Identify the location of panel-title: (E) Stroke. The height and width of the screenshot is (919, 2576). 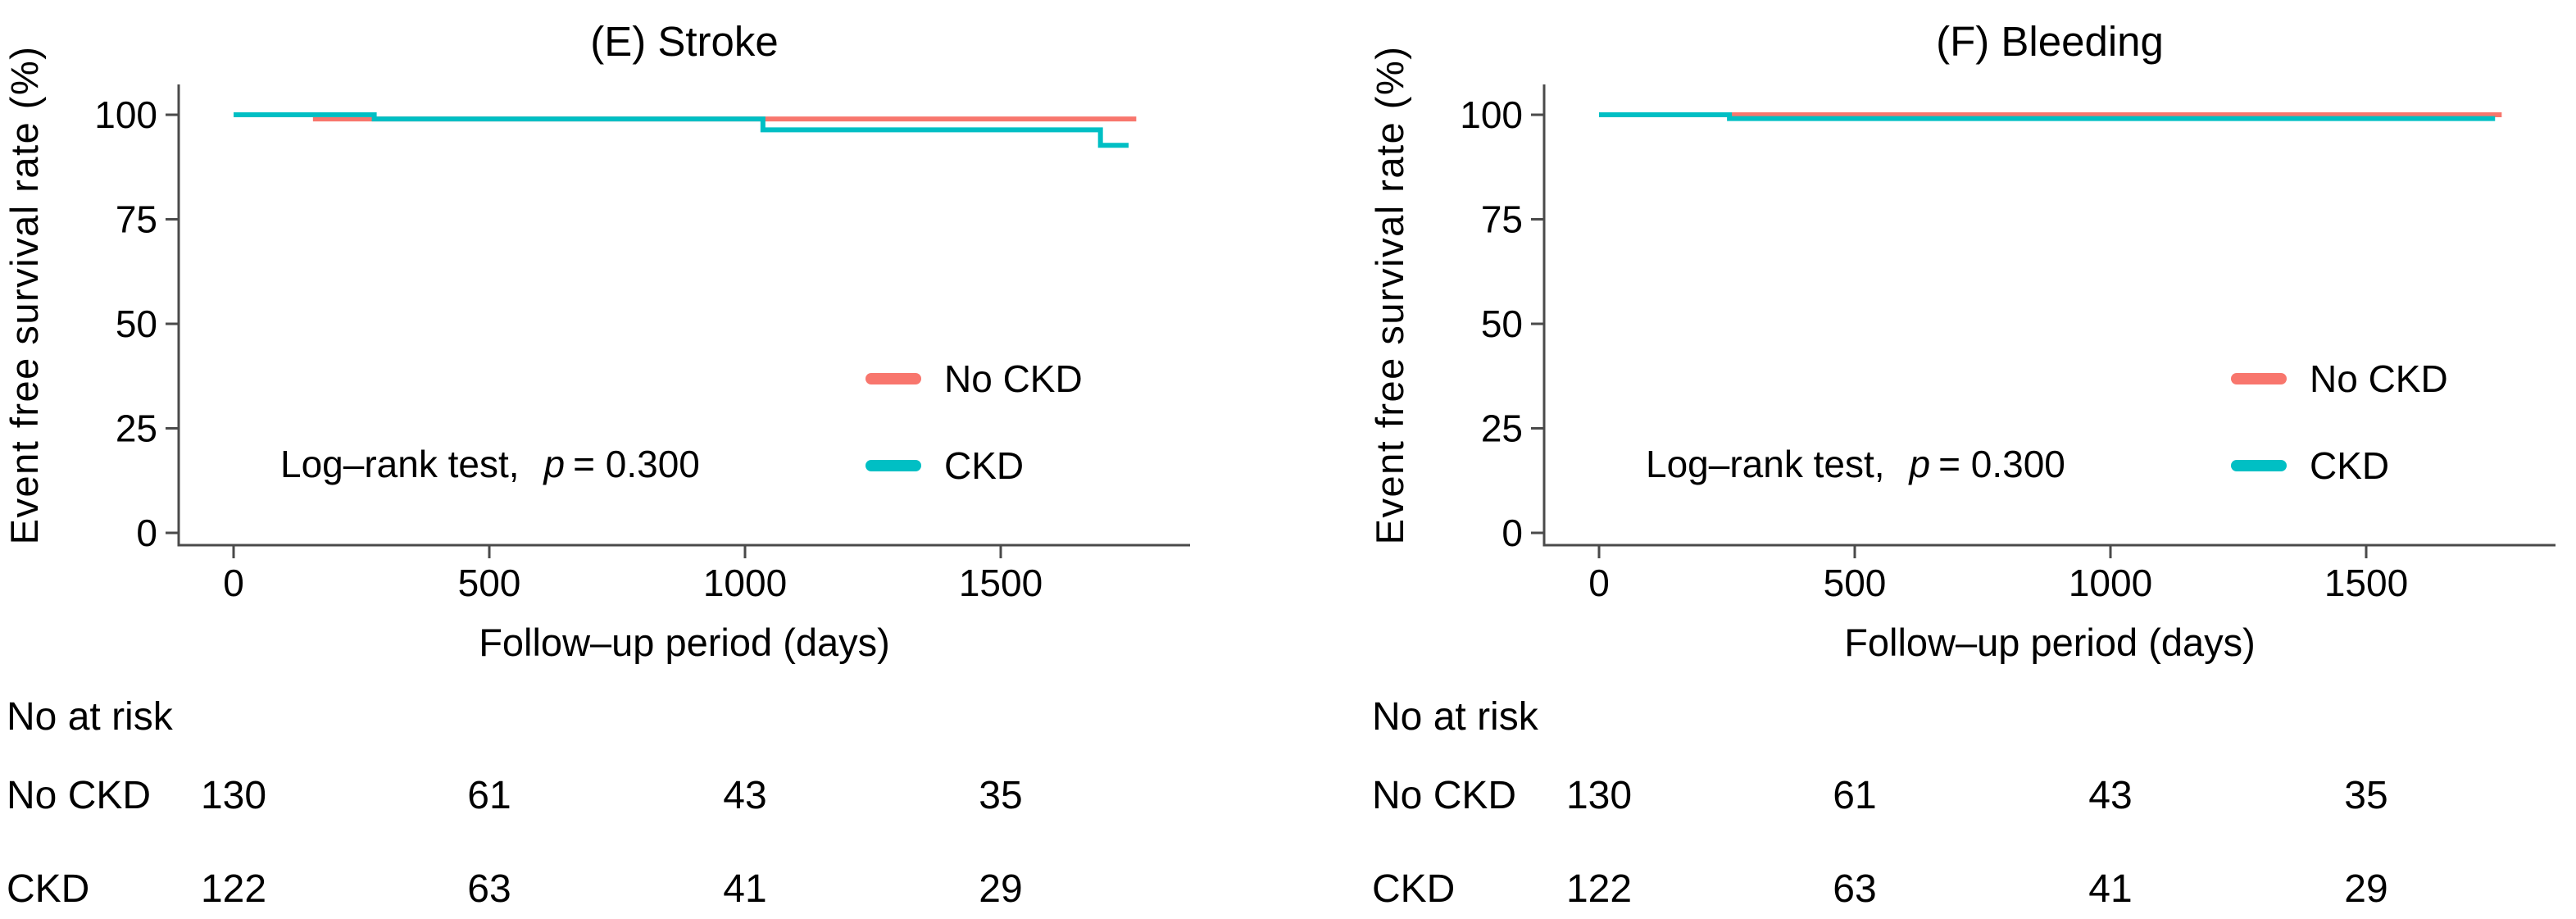
(684, 41).